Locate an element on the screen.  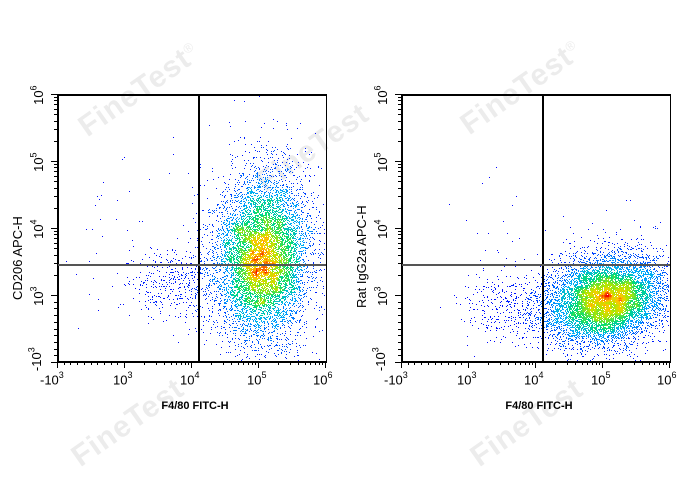
x-tick-label: -103 is located at coordinates (396, 379).